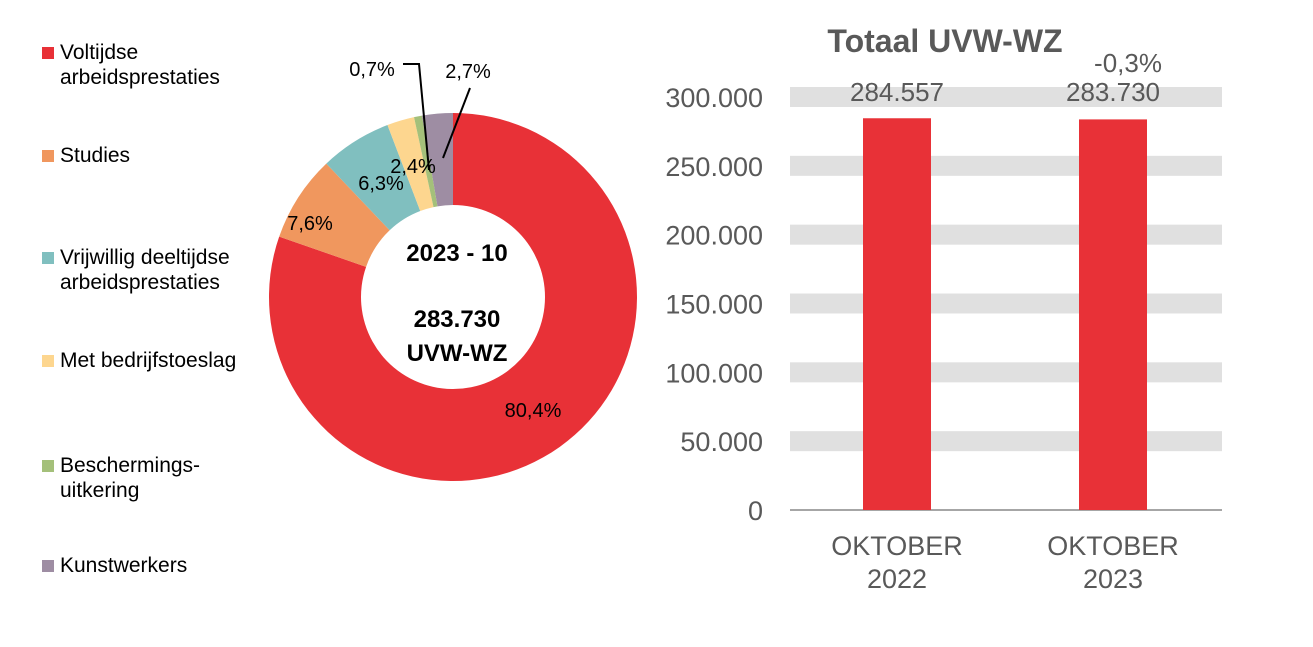 This screenshot has height=647, width=1313. Describe the element at coordinates (130, 465) in the screenshot. I see `legend-label: Beschermings-` at that location.